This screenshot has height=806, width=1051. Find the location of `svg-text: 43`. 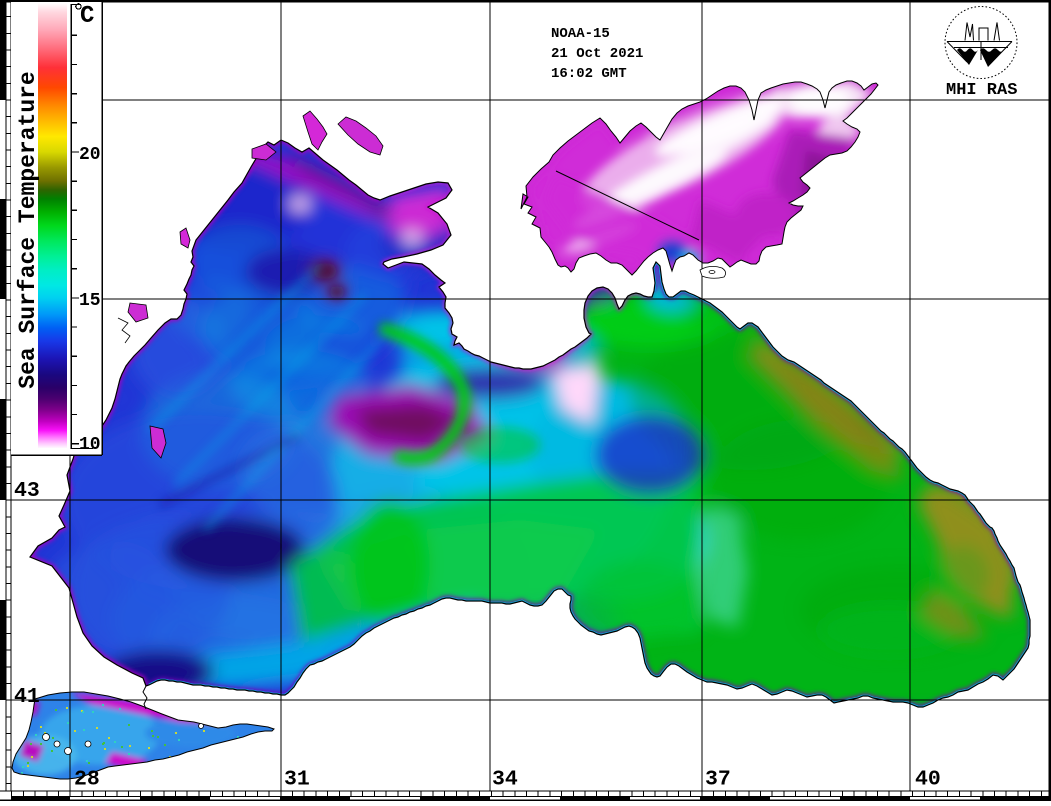

svg-text: 43 is located at coordinates (27, 491).